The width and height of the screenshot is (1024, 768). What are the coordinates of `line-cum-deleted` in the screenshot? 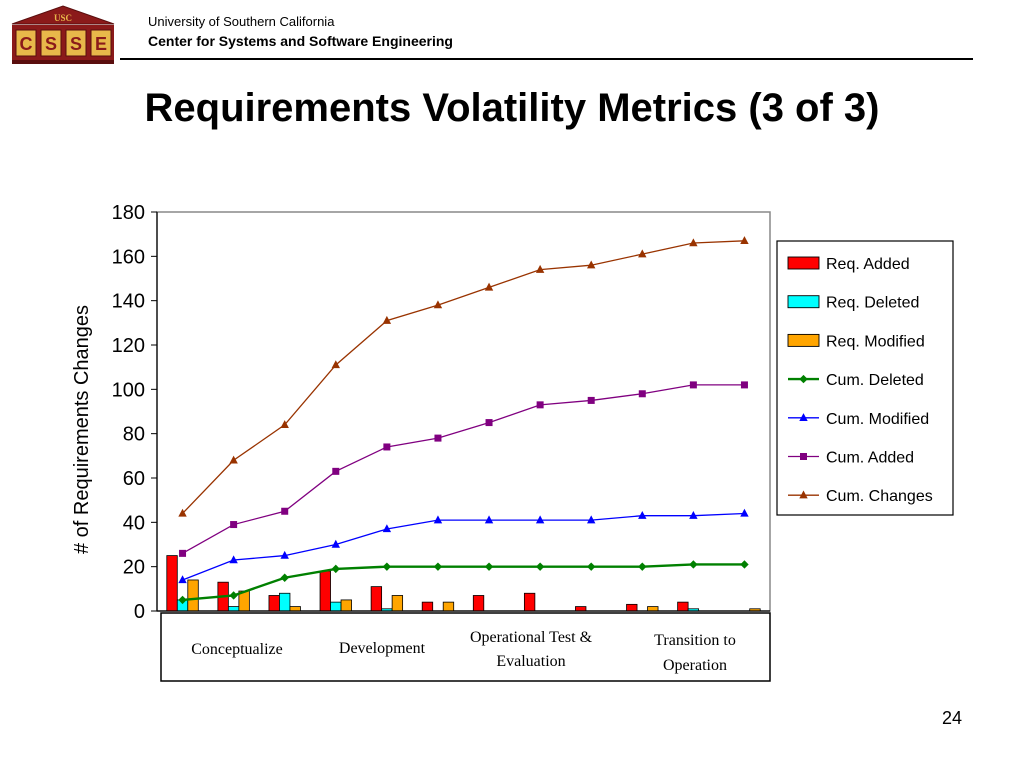 It's located at (463, 582).